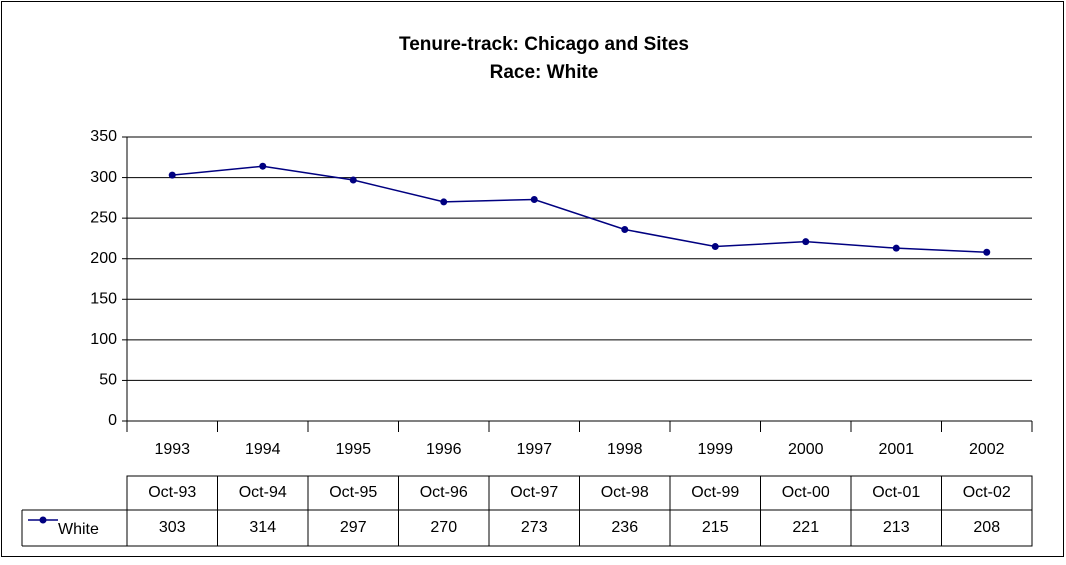 The image size is (1066, 565). Describe the element at coordinates (715, 492) in the screenshot. I see `table-header: Oct-99` at that location.